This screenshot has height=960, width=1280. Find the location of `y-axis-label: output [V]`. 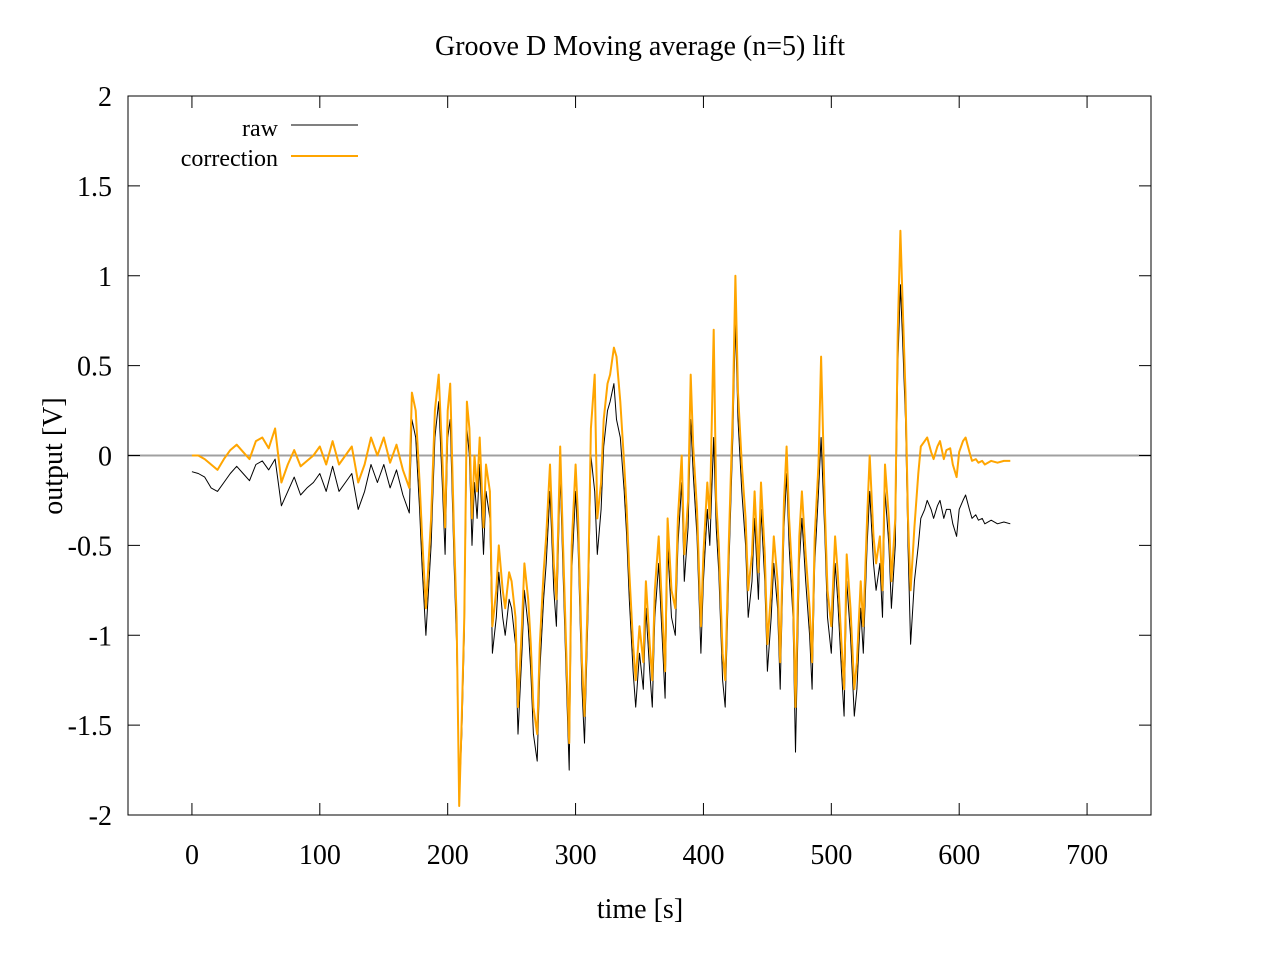

y-axis-label: output [V] is located at coordinates (53, 455).